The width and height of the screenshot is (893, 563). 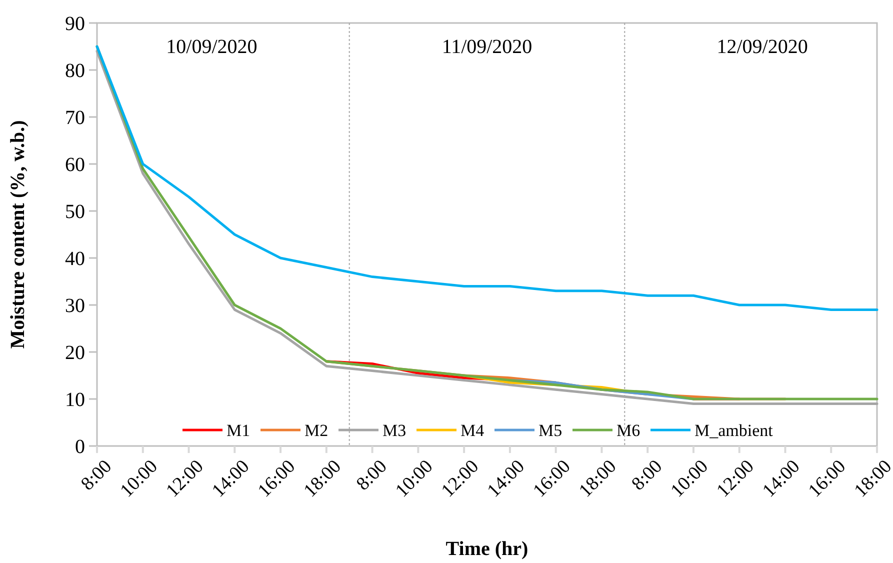 I want to click on legend-label: M4, so click(x=472, y=430).